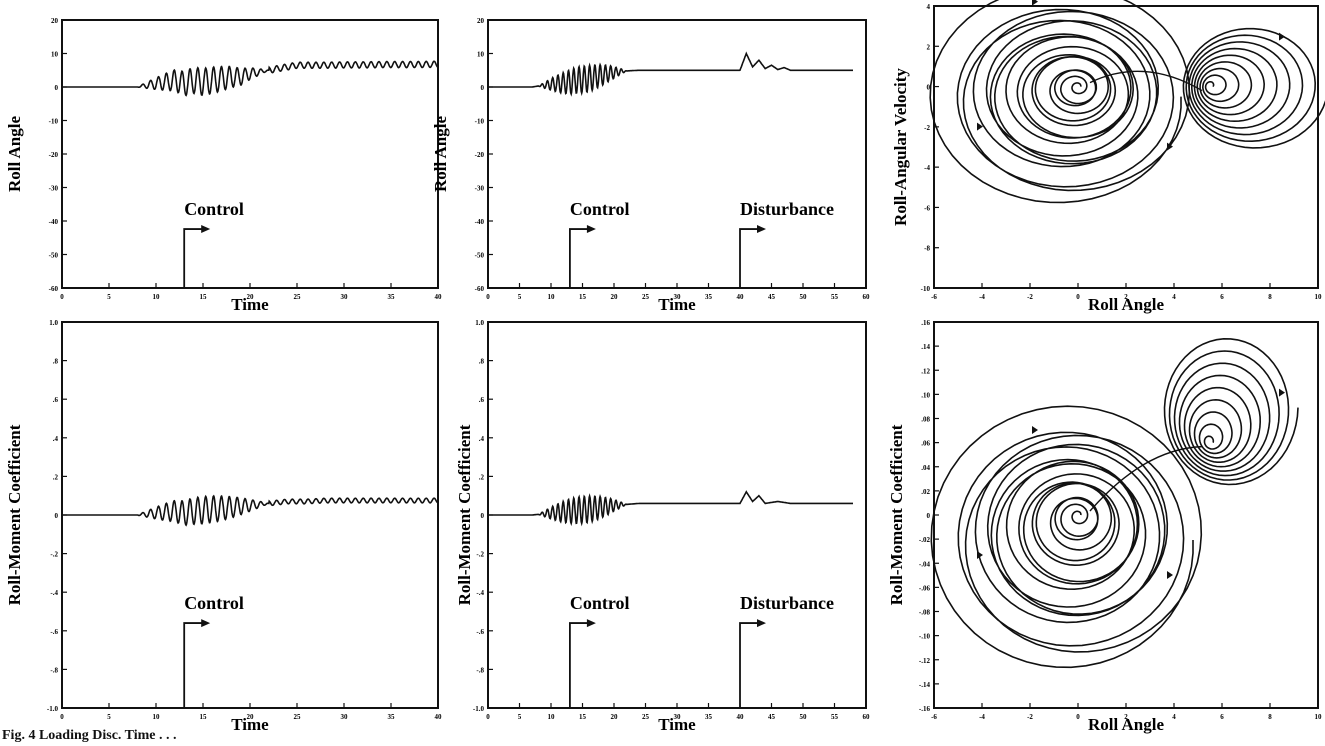 Image resolution: width=1325 pixels, height=746 pixels. I want to click on y-tick-label: .8, so click(56, 362).